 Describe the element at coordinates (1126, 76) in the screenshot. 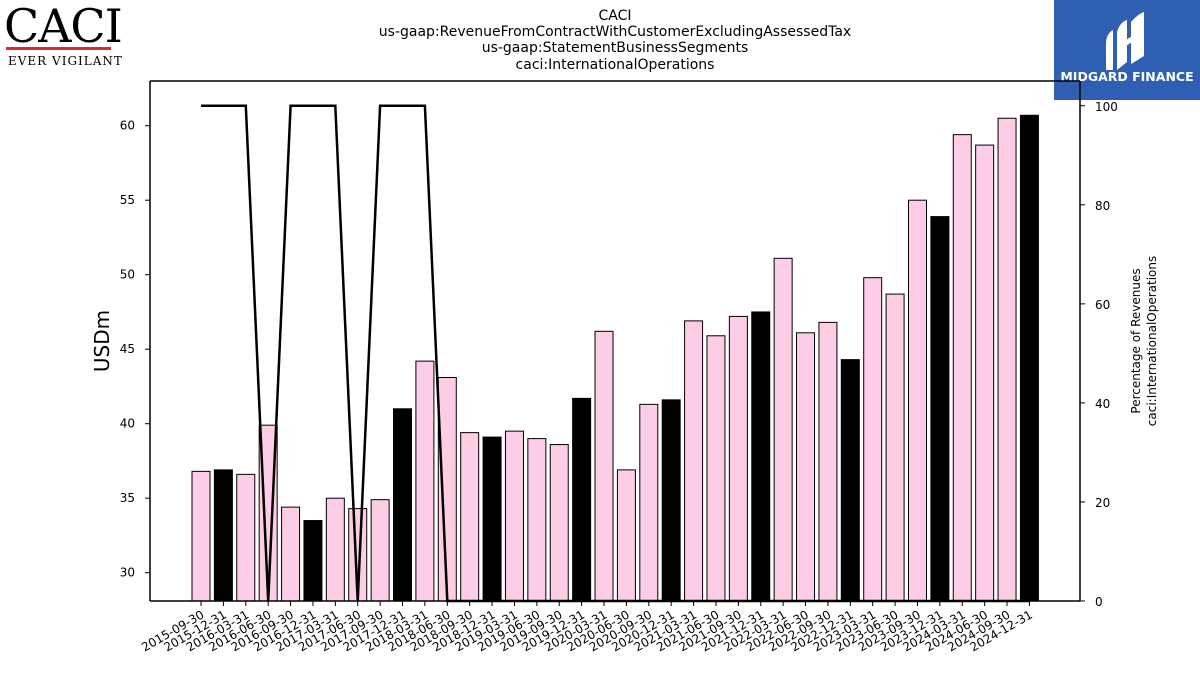

I see `midgard-logo-wordmark: MIDGARD FINANCE` at that location.